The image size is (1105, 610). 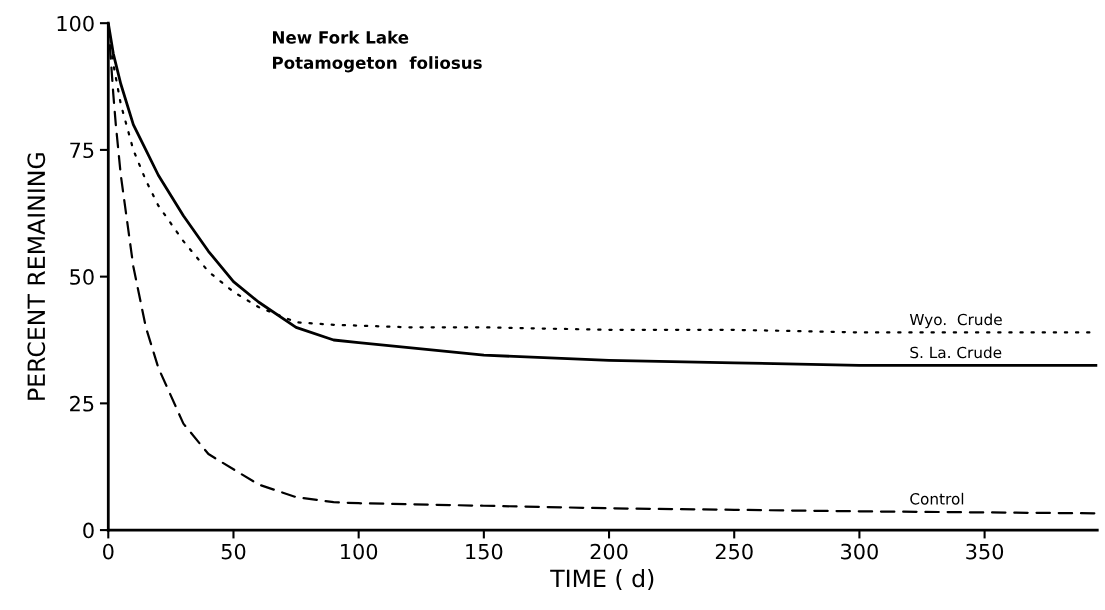 I want to click on y-tick-label: 75, so click(x=82, y=150).